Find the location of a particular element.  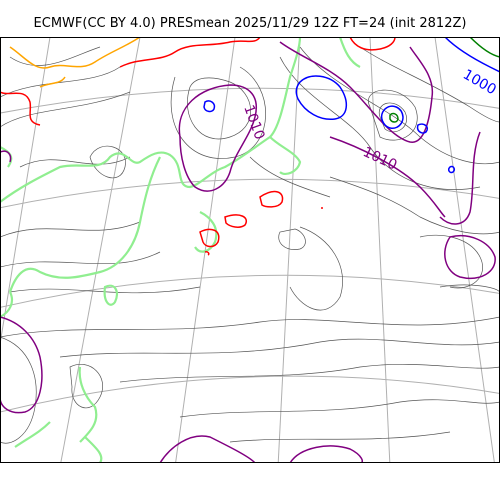

isobar-label-1010-east: 1010 is located at coordinates (379, 159).